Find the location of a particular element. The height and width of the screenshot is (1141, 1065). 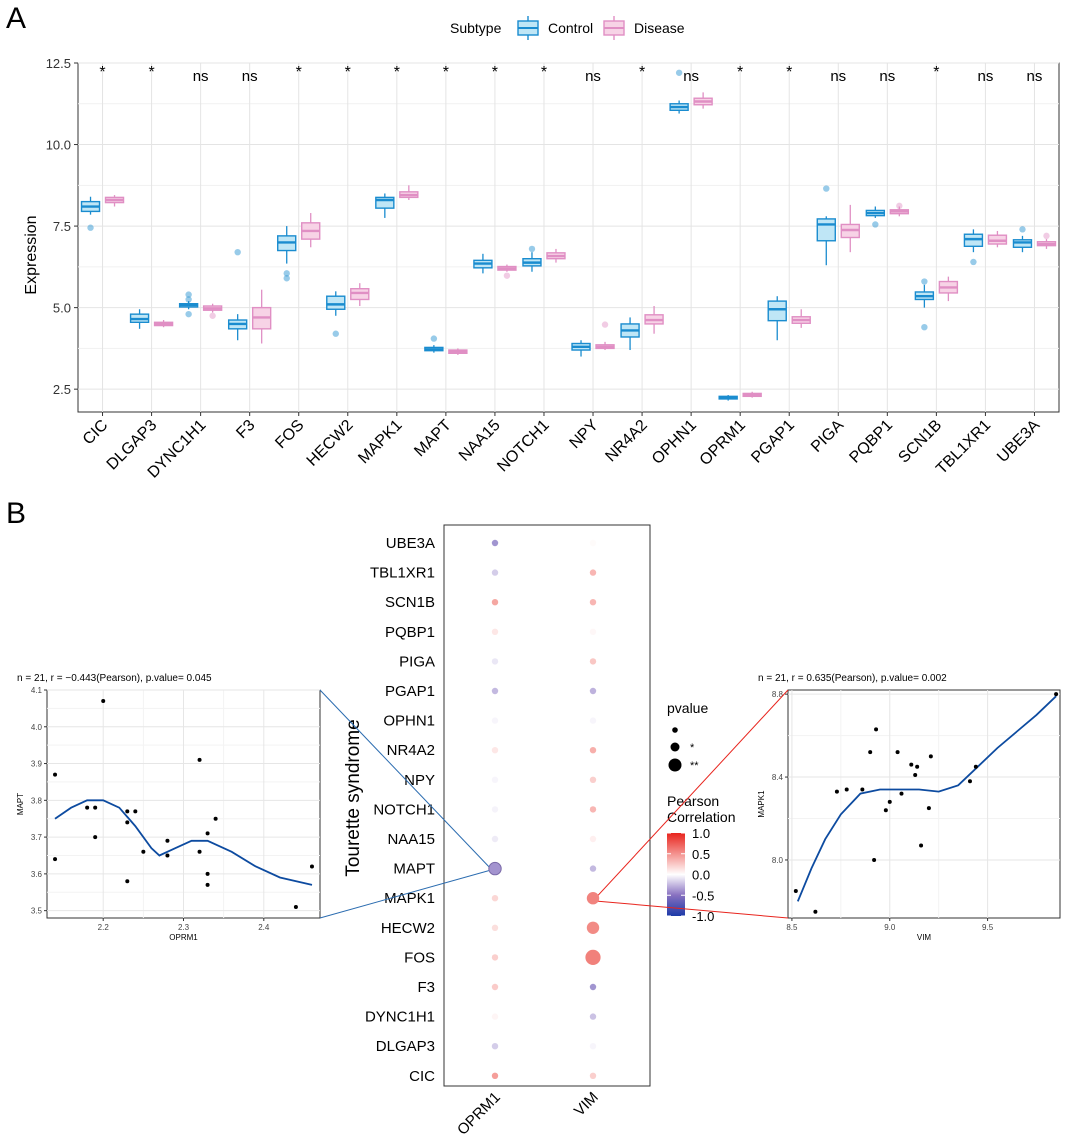

dot-oprm1-nr4a2 is located at coordinates (495, 750).